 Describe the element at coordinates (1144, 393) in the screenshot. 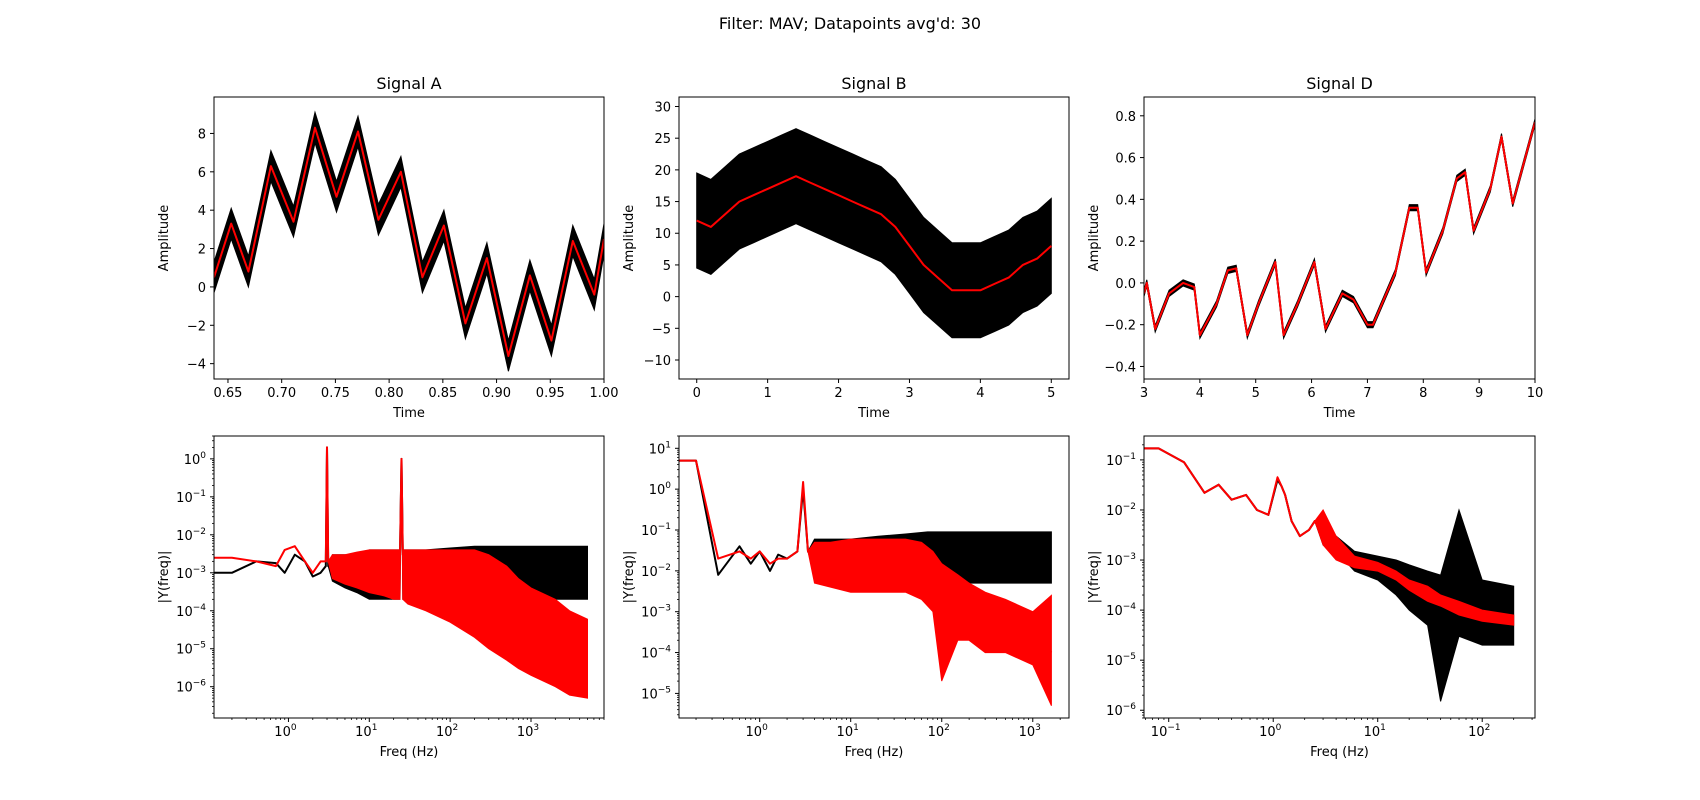

I see `x-tick-label: 3` at that location.